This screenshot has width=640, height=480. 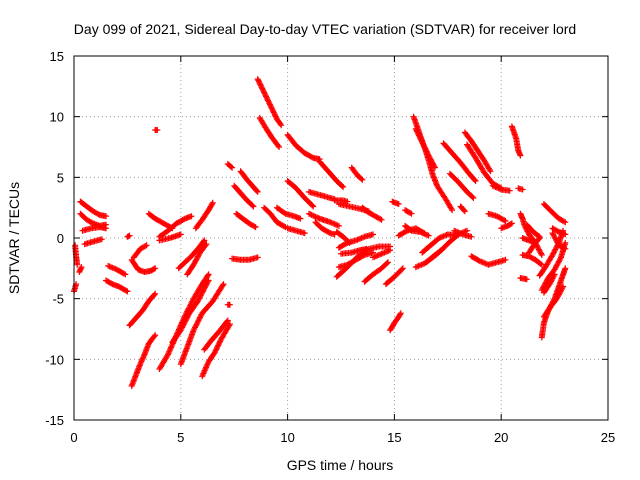 What do you see at coordinates (14, 238) in the screenshot?
I see `y-axis-label: SDTVAR / TECUs` at bounding box center [14, 238].